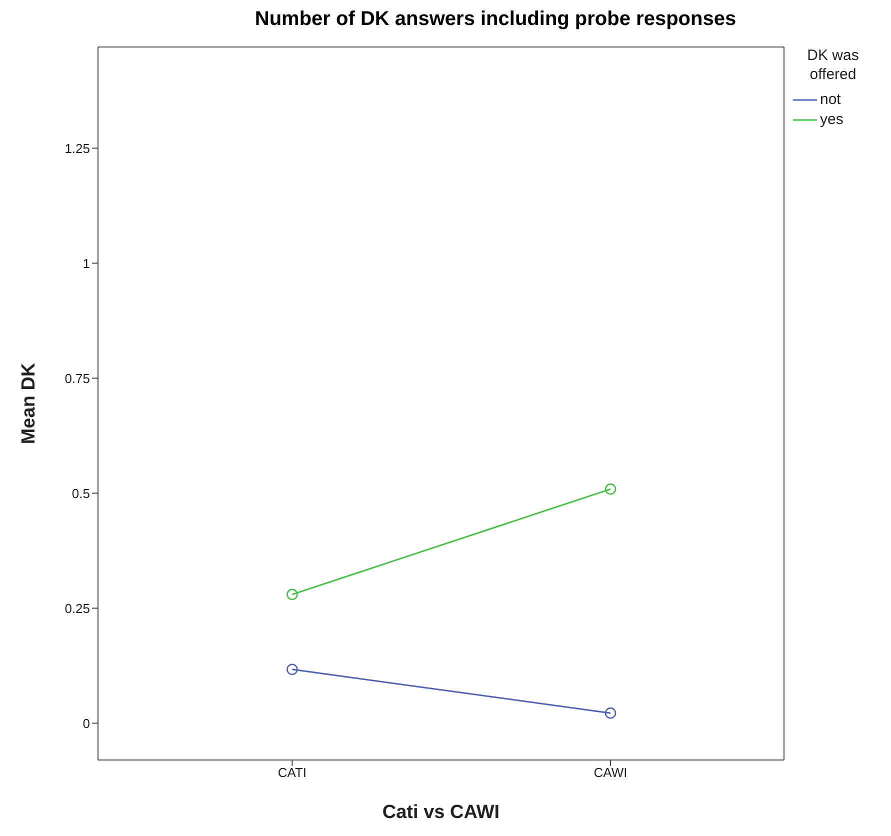 The width and height of the screenshot is (891, 836). What do you see at coordinates (77, 148) in the screenshot?
I see `y-tick-label: 1.25` at bounding box center [77, 148].